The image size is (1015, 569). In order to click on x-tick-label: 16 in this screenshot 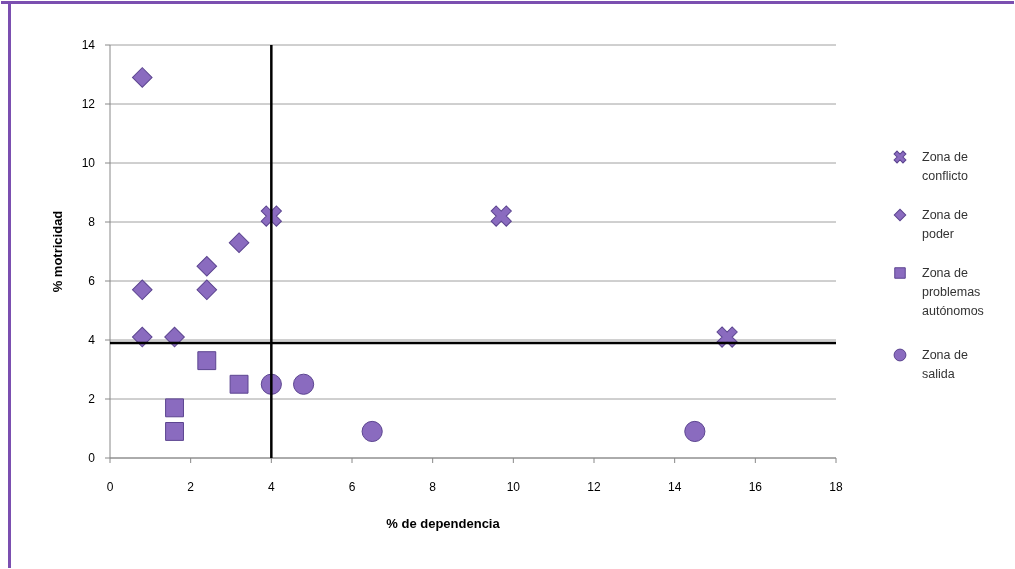, I will do `click(755, 487)`.